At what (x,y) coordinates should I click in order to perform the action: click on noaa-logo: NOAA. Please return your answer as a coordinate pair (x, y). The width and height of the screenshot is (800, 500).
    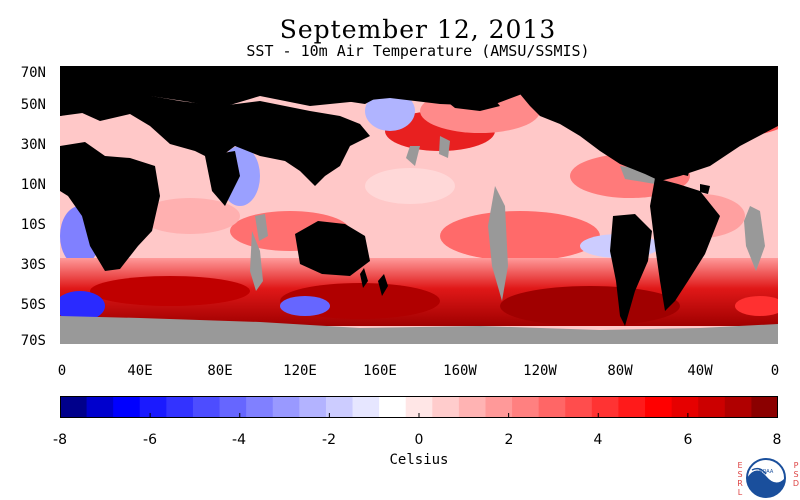
    Looking at the image, I should click on (766, 478).